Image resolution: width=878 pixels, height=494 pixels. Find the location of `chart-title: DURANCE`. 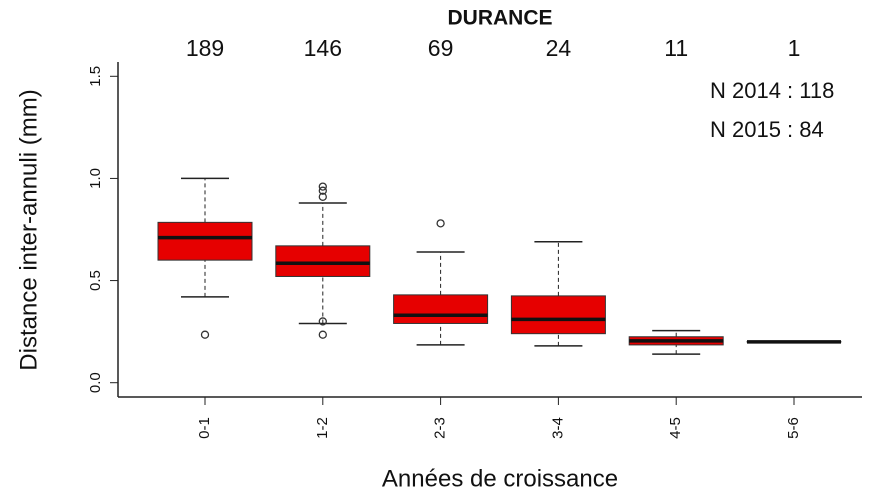

chart-title: DURANCE is located at coordinates (500, 18).